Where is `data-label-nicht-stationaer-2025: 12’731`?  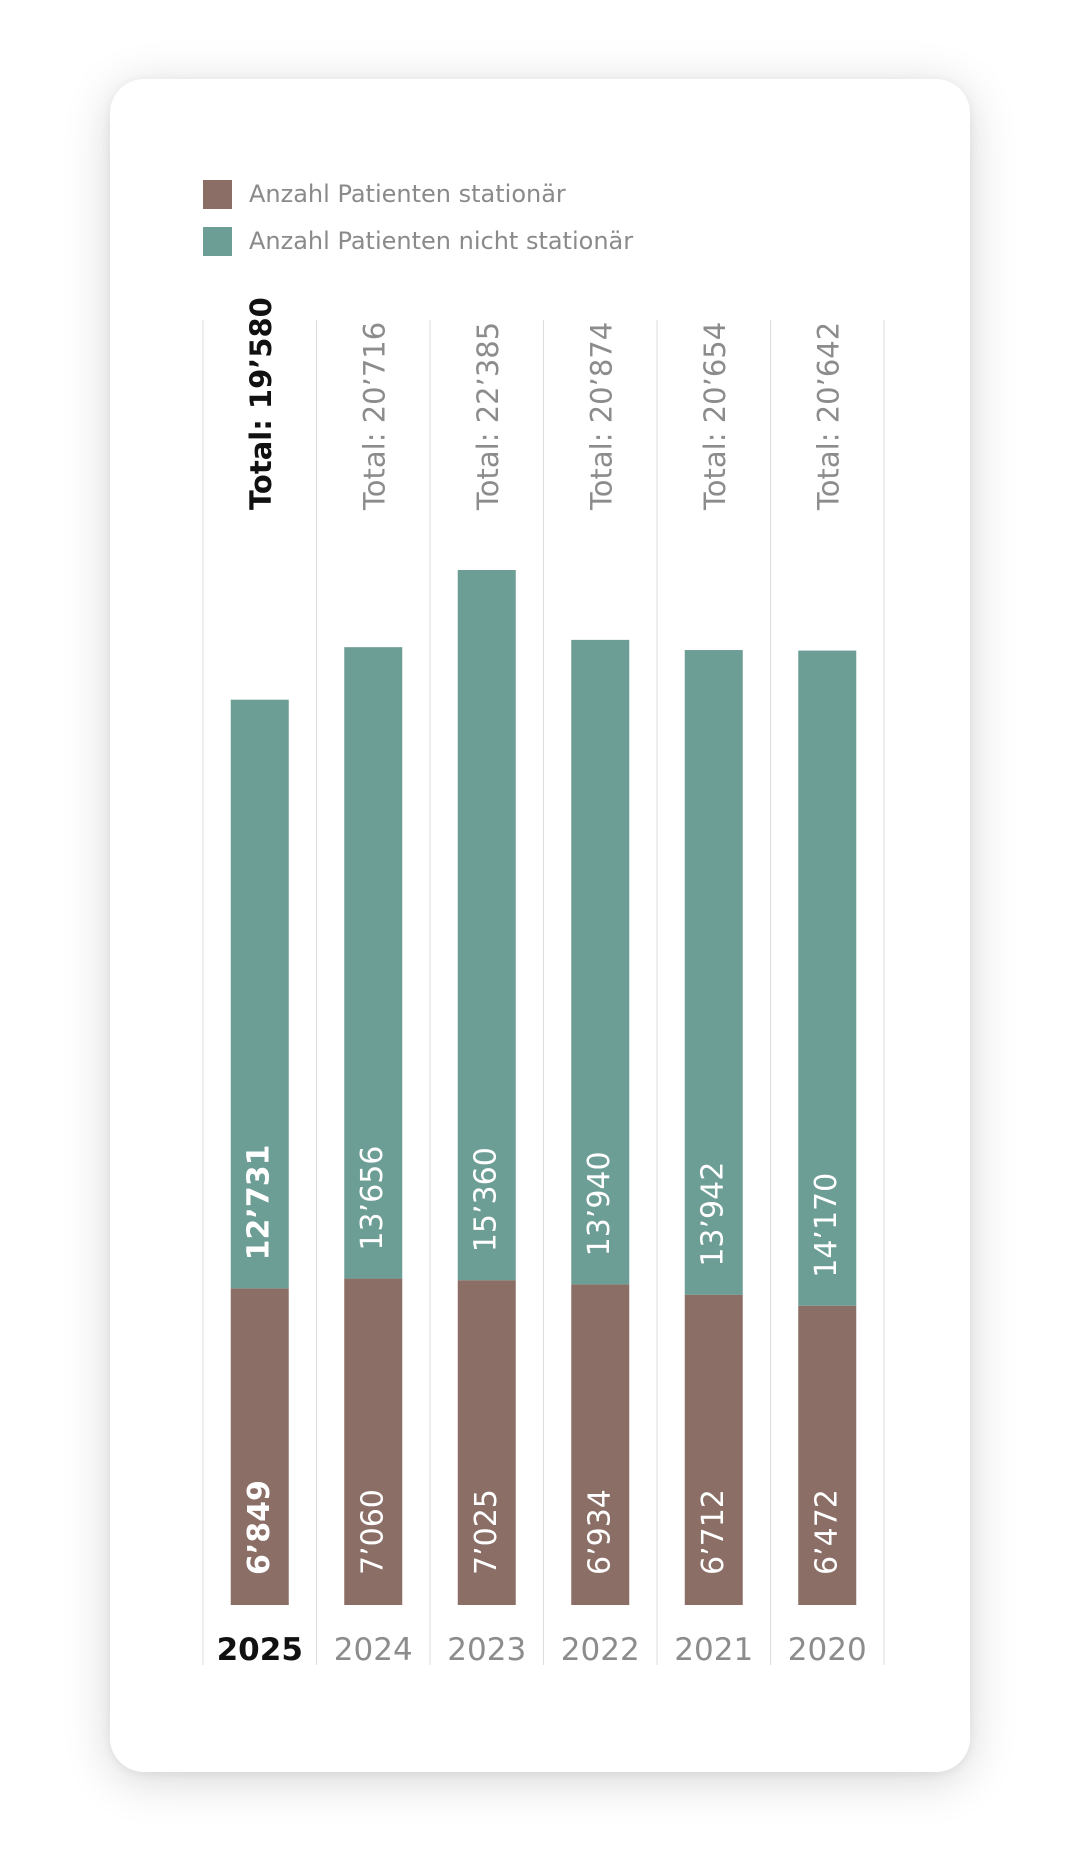
data-label-nicht-stationaer-2025: 12’731 is located at coordinates (259, 1203).